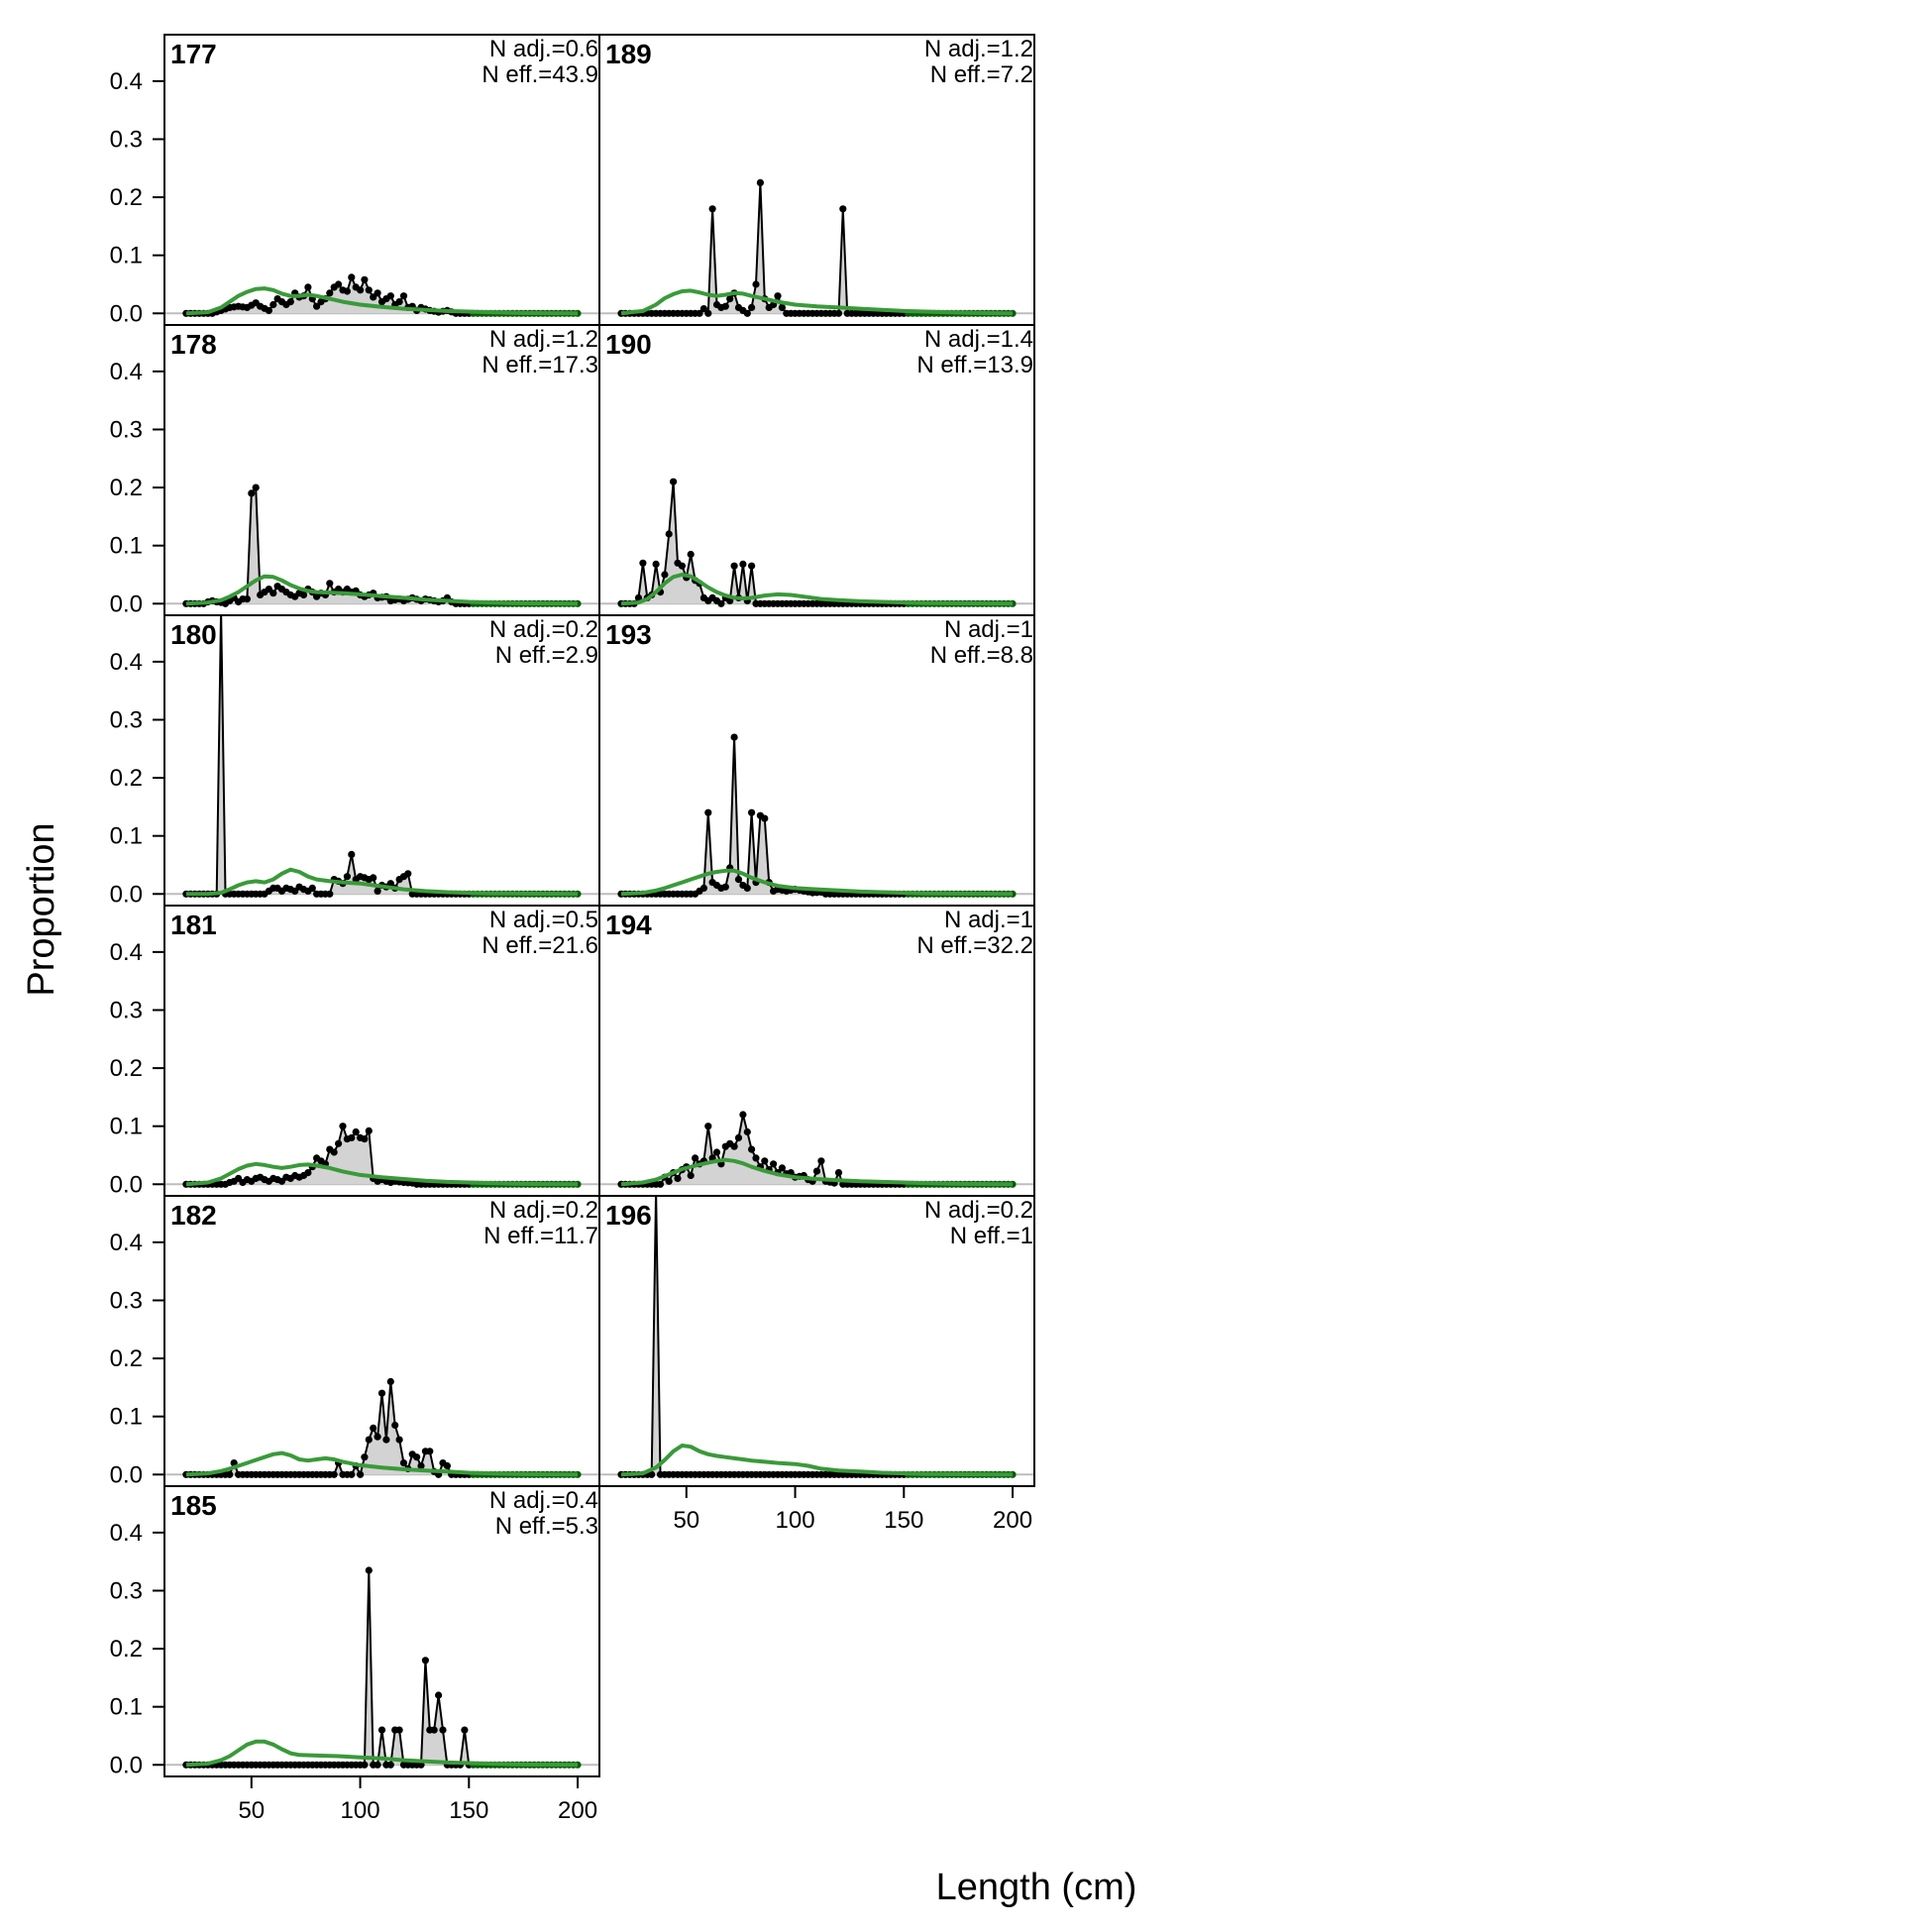 This screenshot has width=1932, height=1932. I want to click on n-adj-label: N adj.=1, so click(988, 629).